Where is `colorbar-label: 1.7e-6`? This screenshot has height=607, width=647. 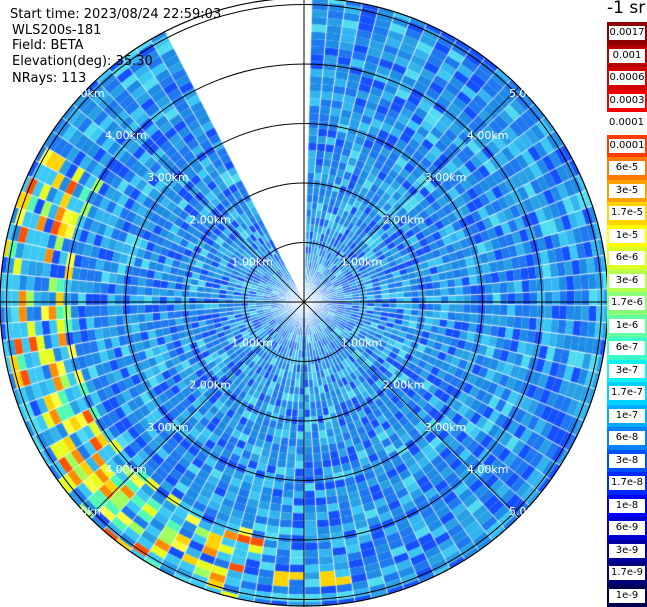
colorbar-label: 1.7e-6 is located at coordinates (627, 303).